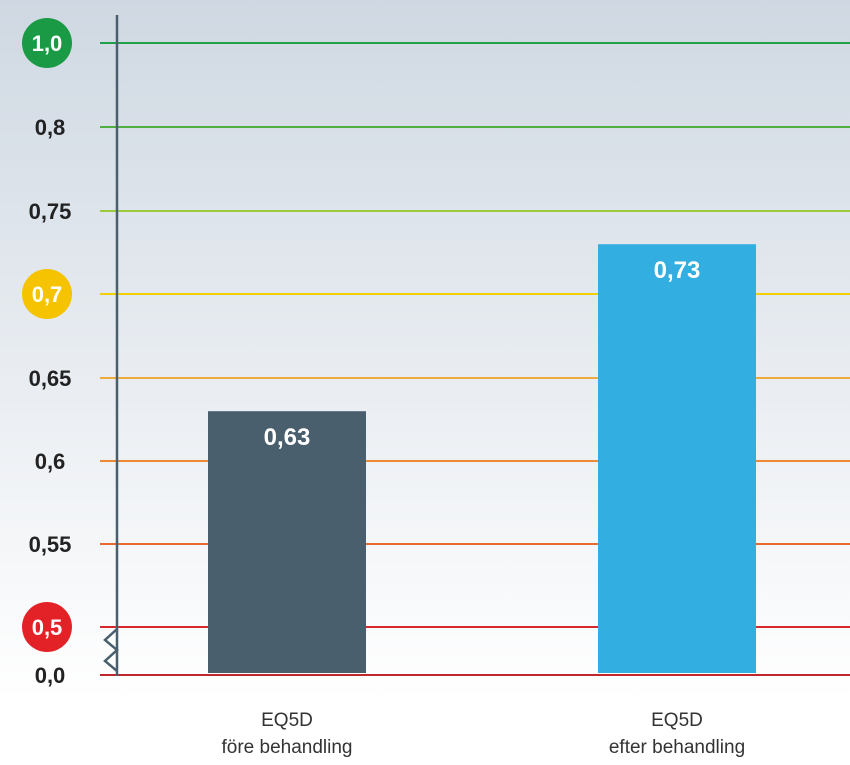 Image resolution: width=850 pixels, height=765 pixels. What do you see at coordinates (50, 127) in the screenshot?
I see `tick-label: 0,8` at bounding box center [50, 127].